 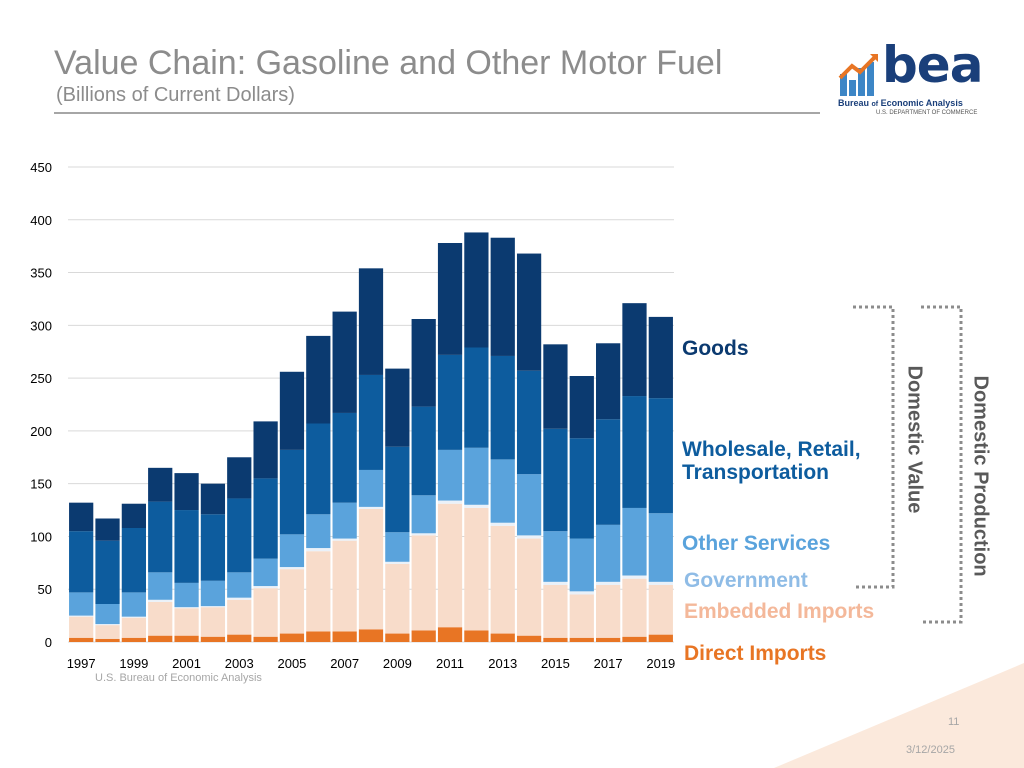 I want to click on y-tick-label: 150, so click(x=41, y=484).